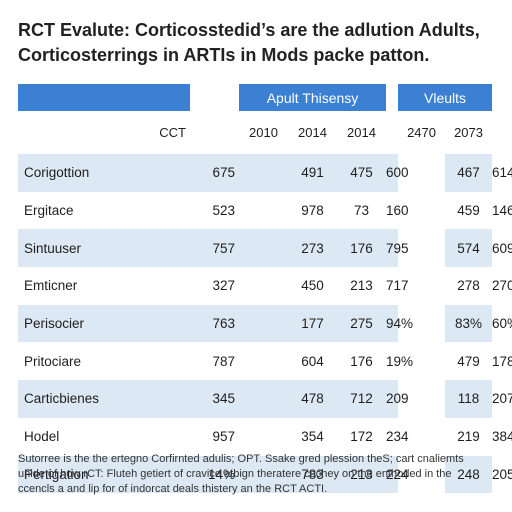 The width and height of the screenshot is (512, 512). What do you see at coordinates (214, 248) in the screenshot?
I see `table-cell: 757` at bounding box center [214, 248].